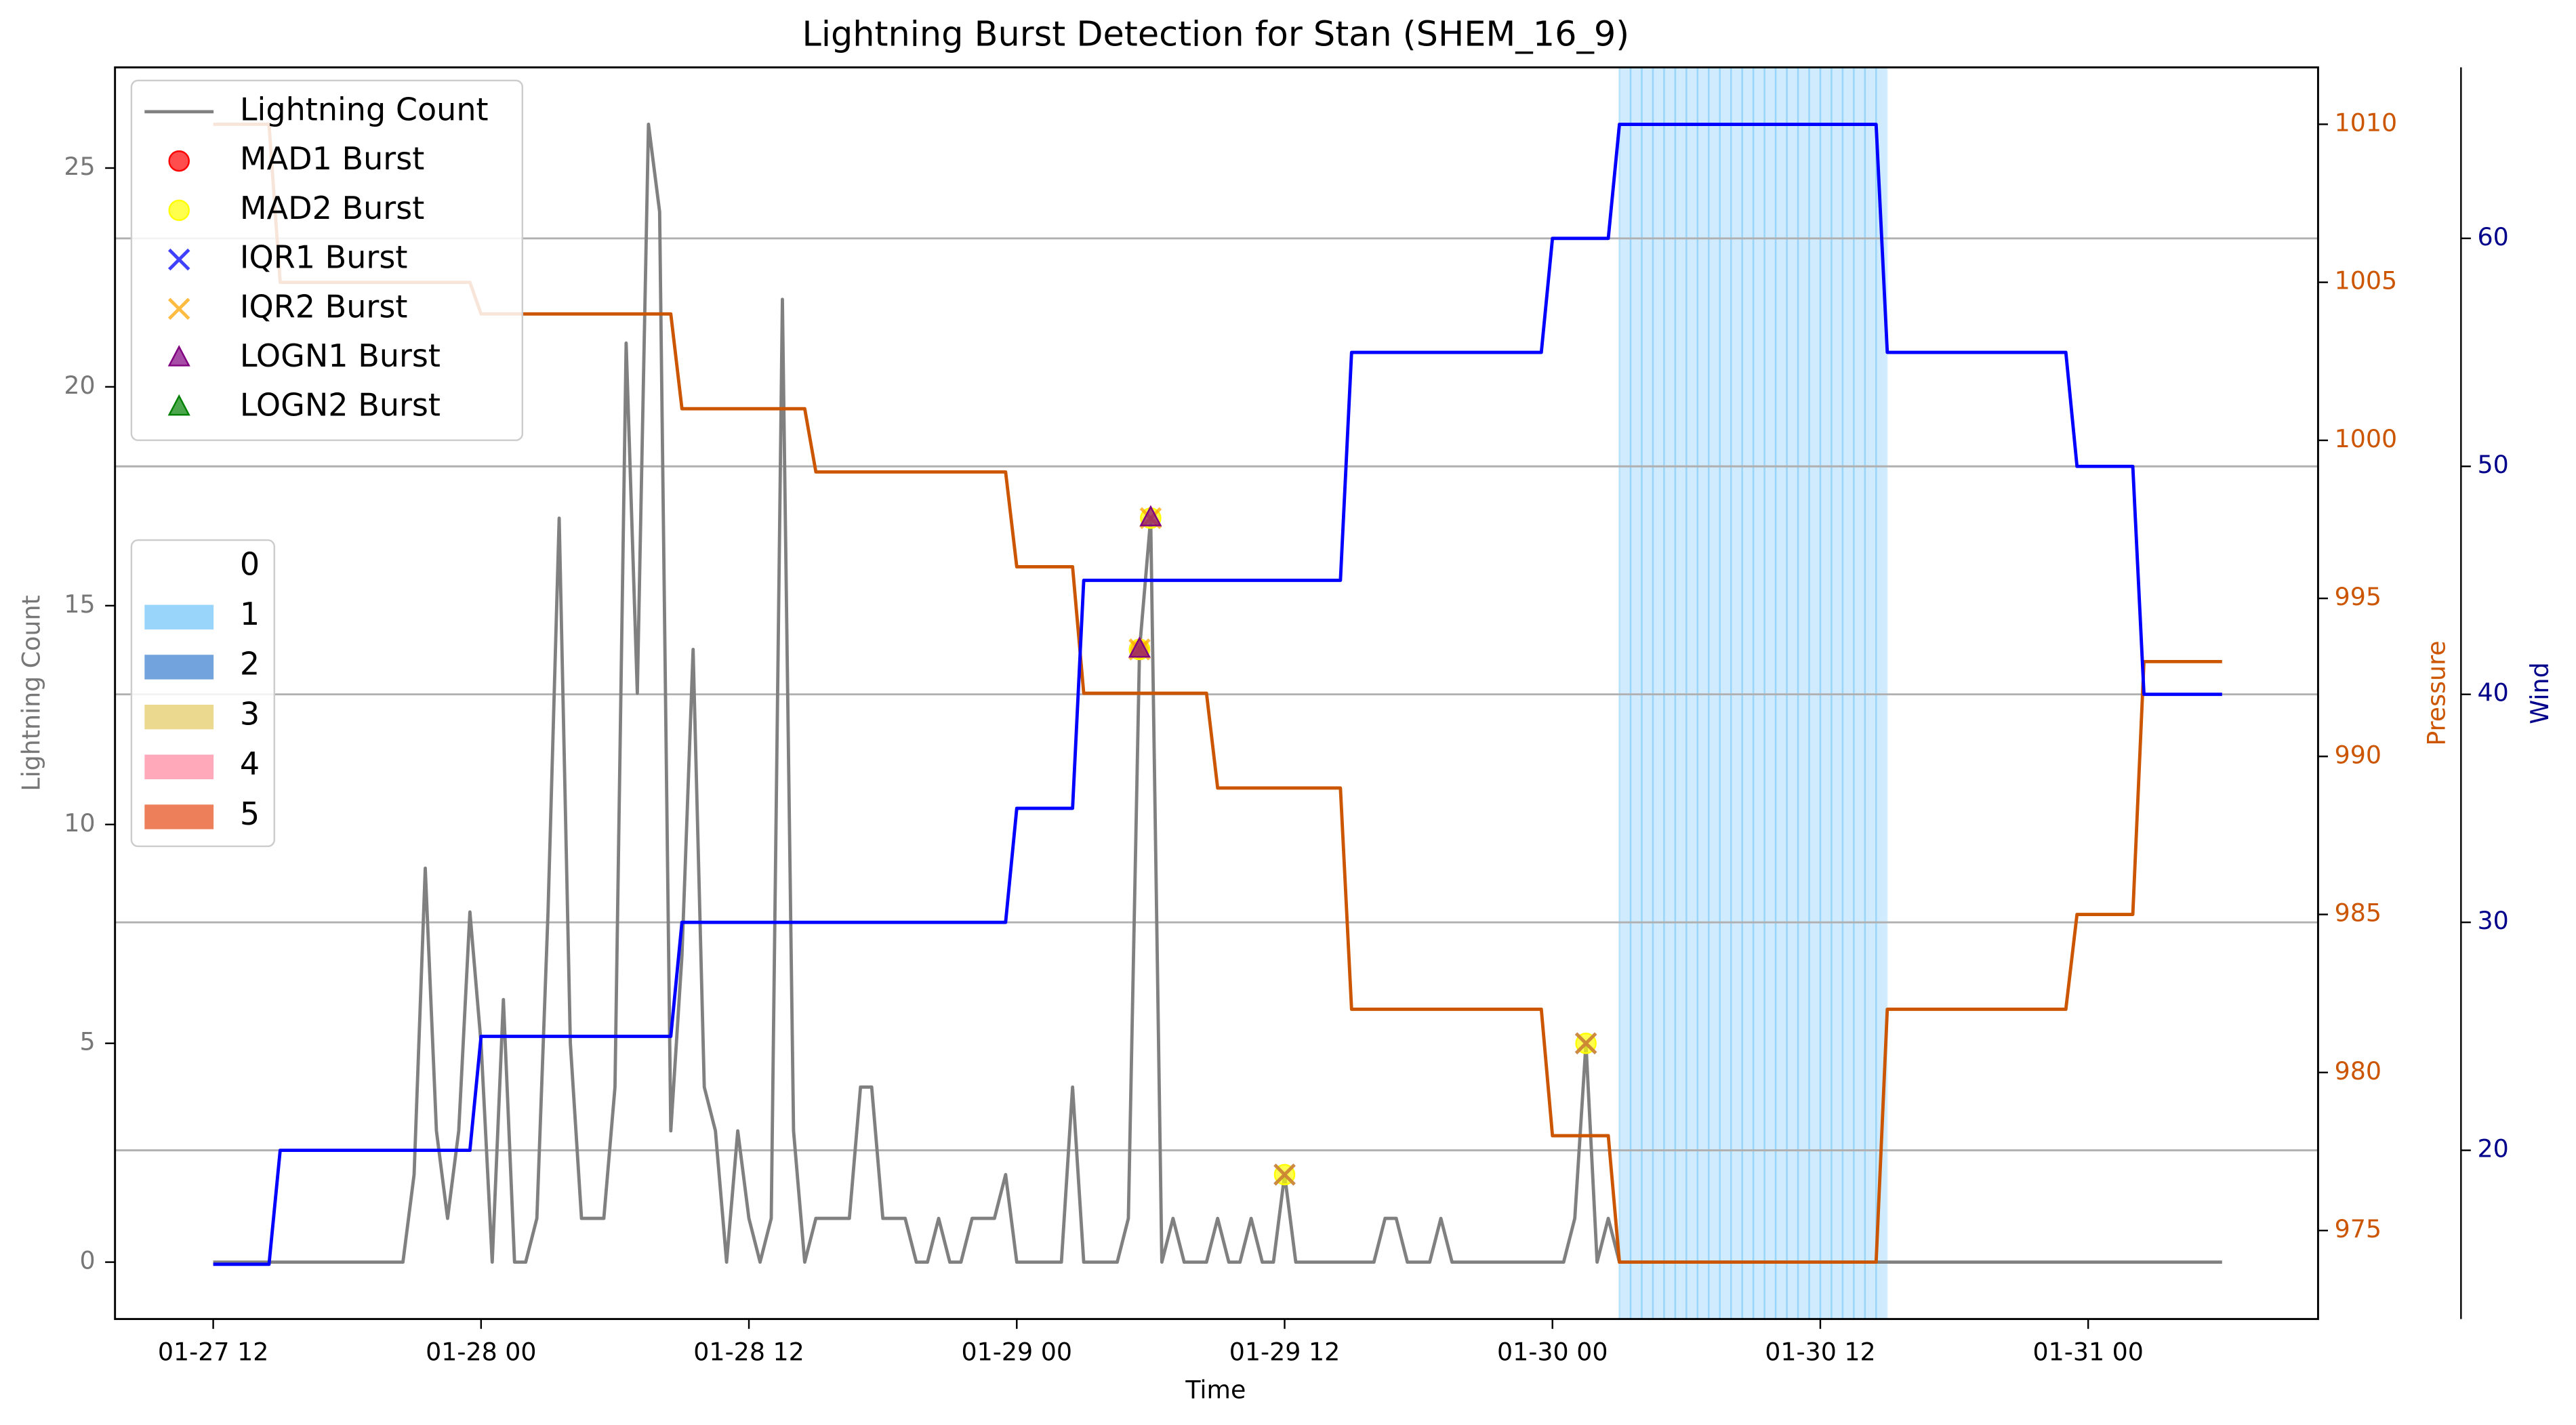 The image size is (2576, 1425). Describe the element at coordinates (80, 166) in the screenshot. I see `y-tick-label: 25` at that location.